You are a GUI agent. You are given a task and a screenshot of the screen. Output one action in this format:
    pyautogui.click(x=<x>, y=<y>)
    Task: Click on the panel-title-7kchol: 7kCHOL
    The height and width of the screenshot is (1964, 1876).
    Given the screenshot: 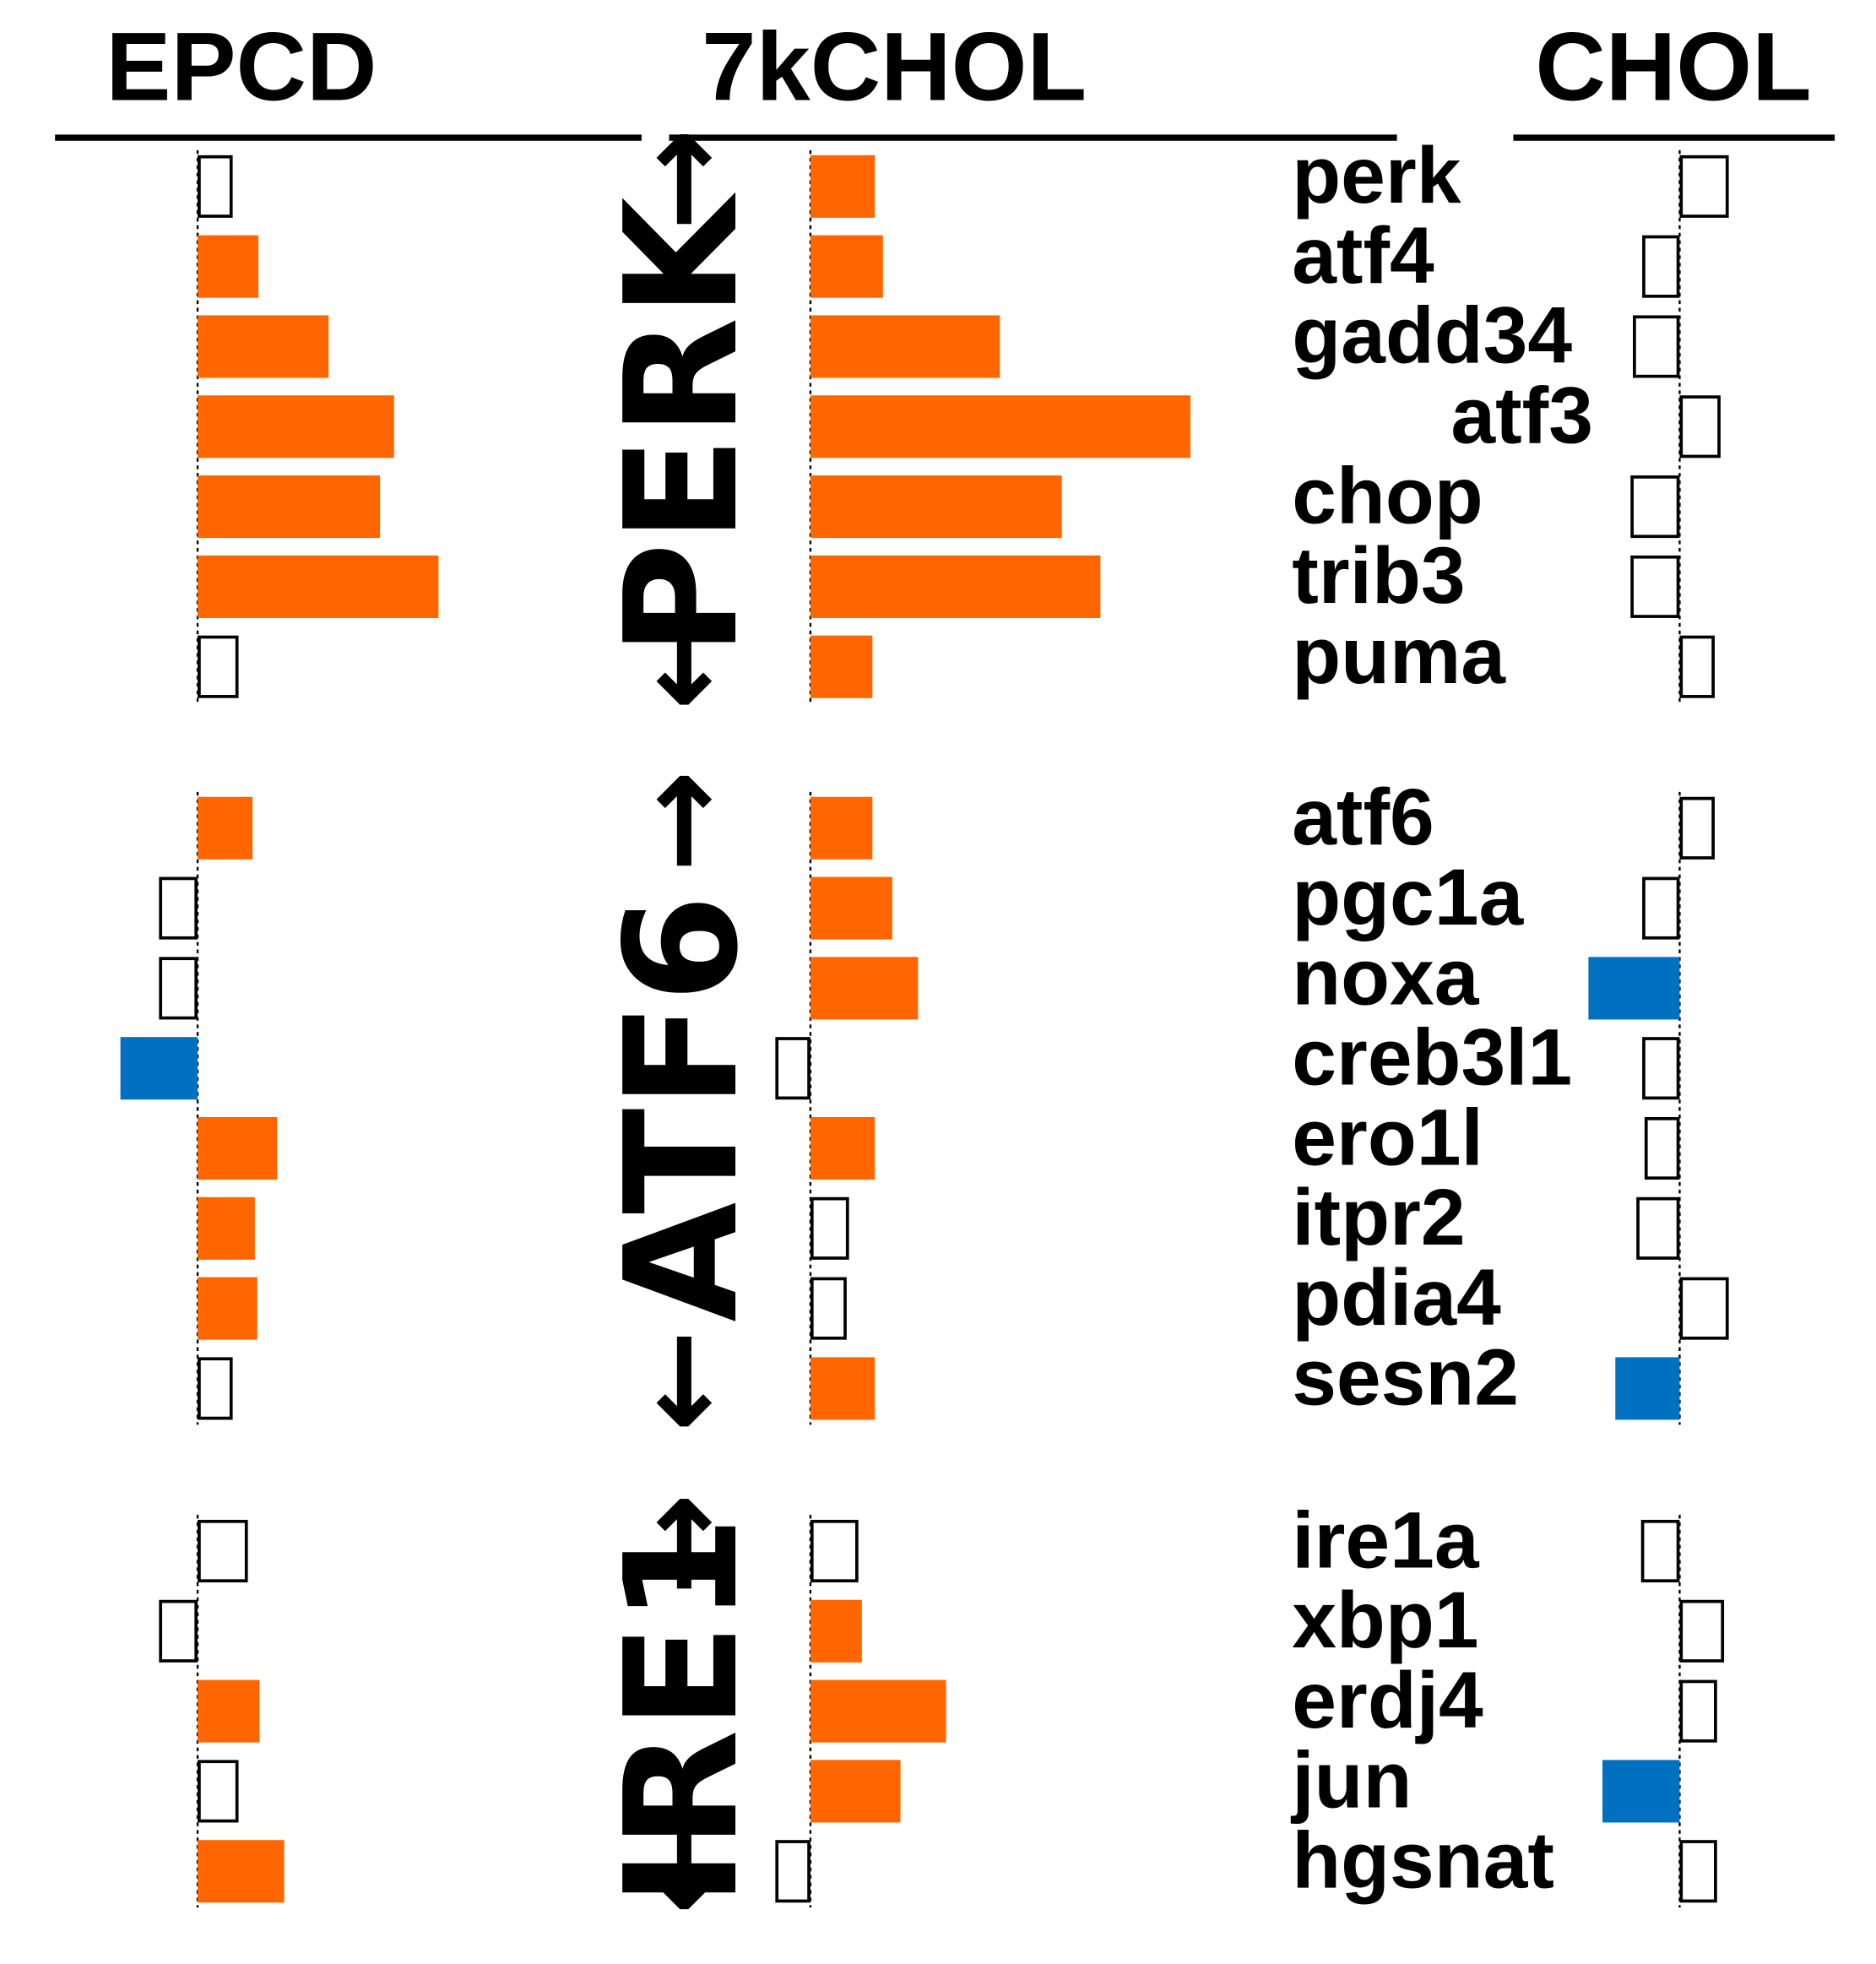 What is the action you would take?
    pyautogui.click(x=894, y=67)
    